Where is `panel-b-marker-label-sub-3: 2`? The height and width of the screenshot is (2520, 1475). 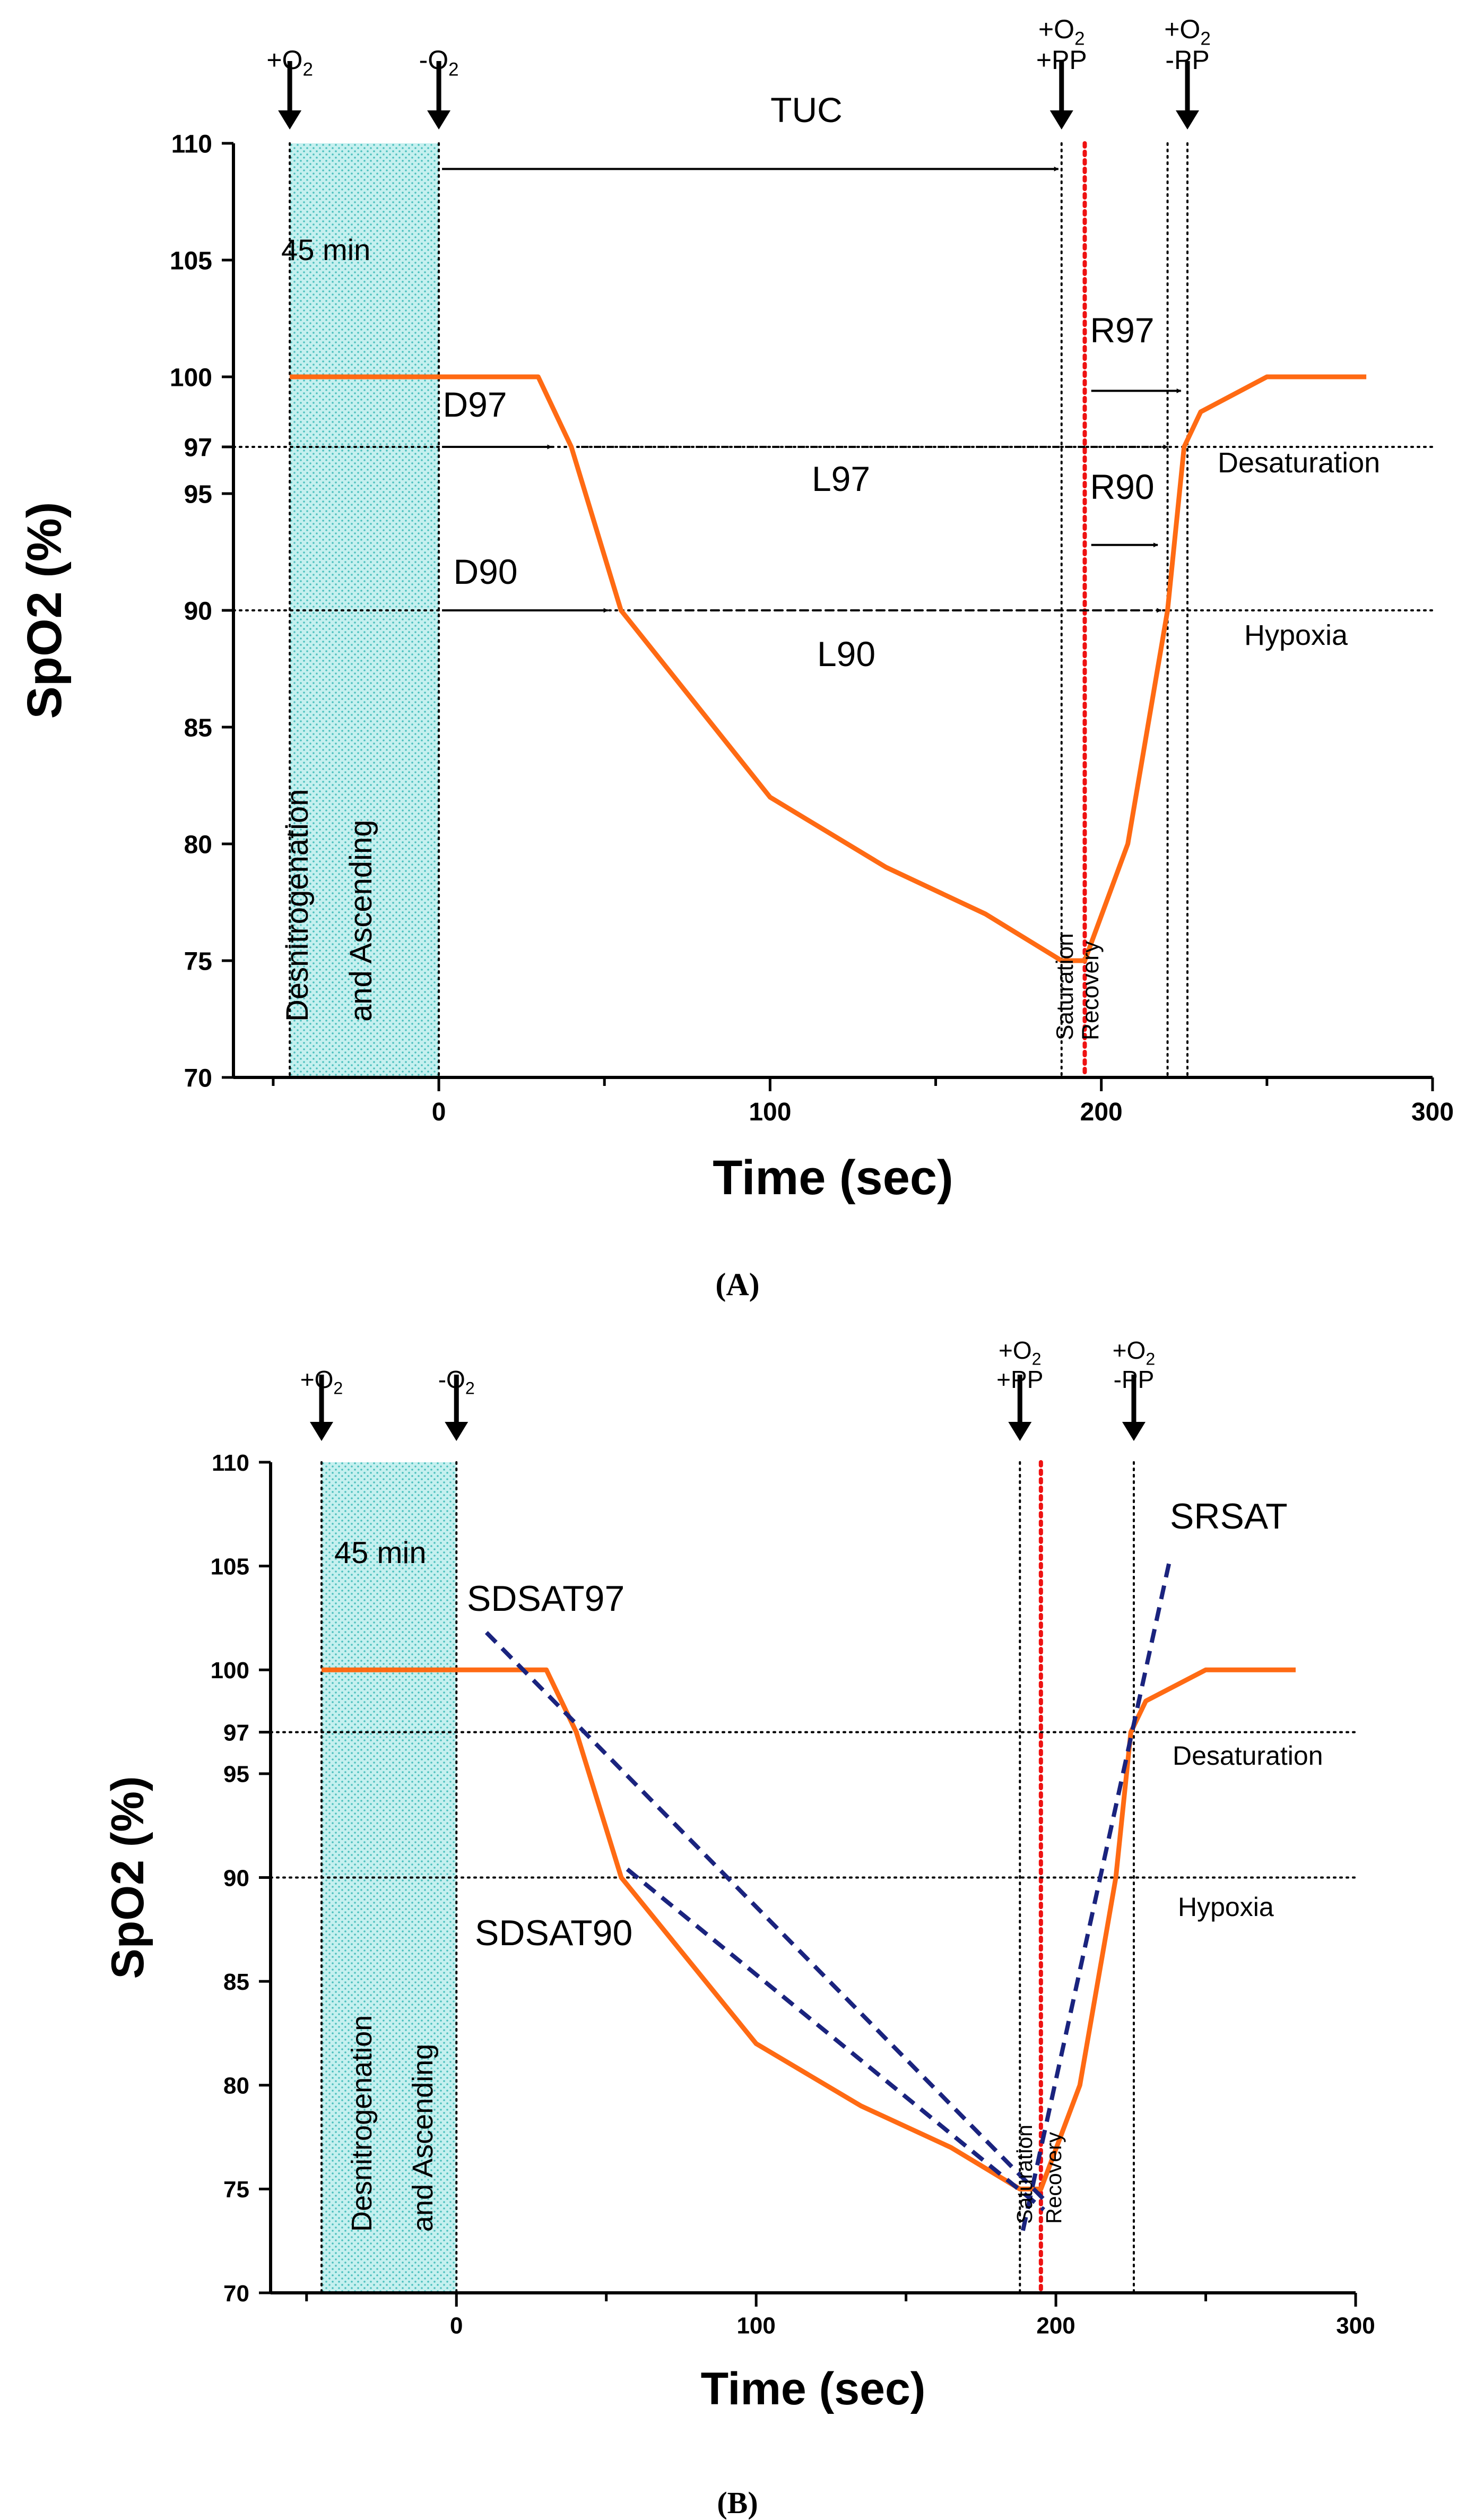 panel-b-marker-label-sub-3: 2 is located at coordinates (1151, 1359).